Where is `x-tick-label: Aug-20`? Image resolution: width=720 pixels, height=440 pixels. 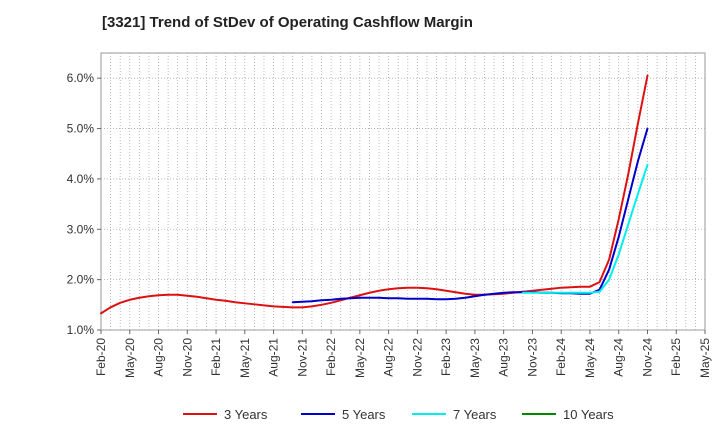
x-tick-label: Aug-20 is located at coordinates (159, 357).